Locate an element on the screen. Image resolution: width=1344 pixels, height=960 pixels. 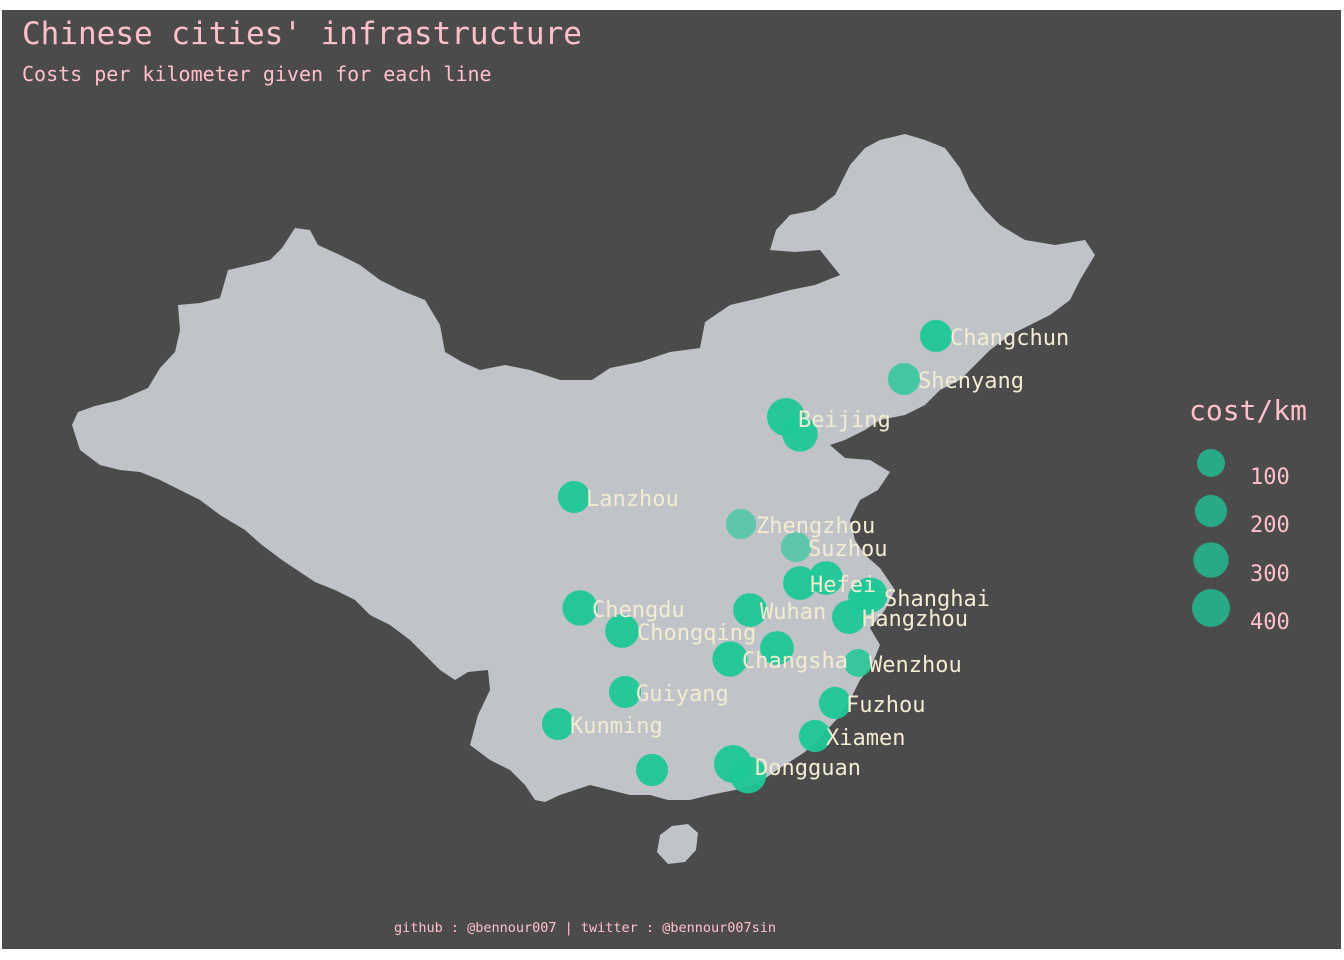
city-label-kunming: Kunming is located at coordinates (616, 726).